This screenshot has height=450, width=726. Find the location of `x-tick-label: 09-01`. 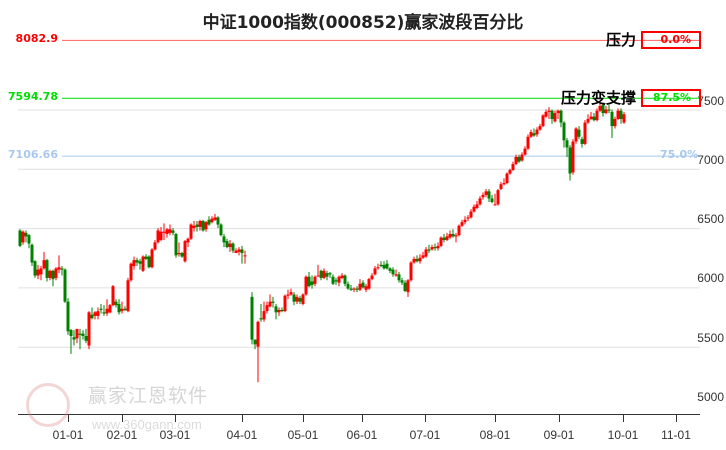

x-tick-label: 09-01 is located at coordinates (559, 435).